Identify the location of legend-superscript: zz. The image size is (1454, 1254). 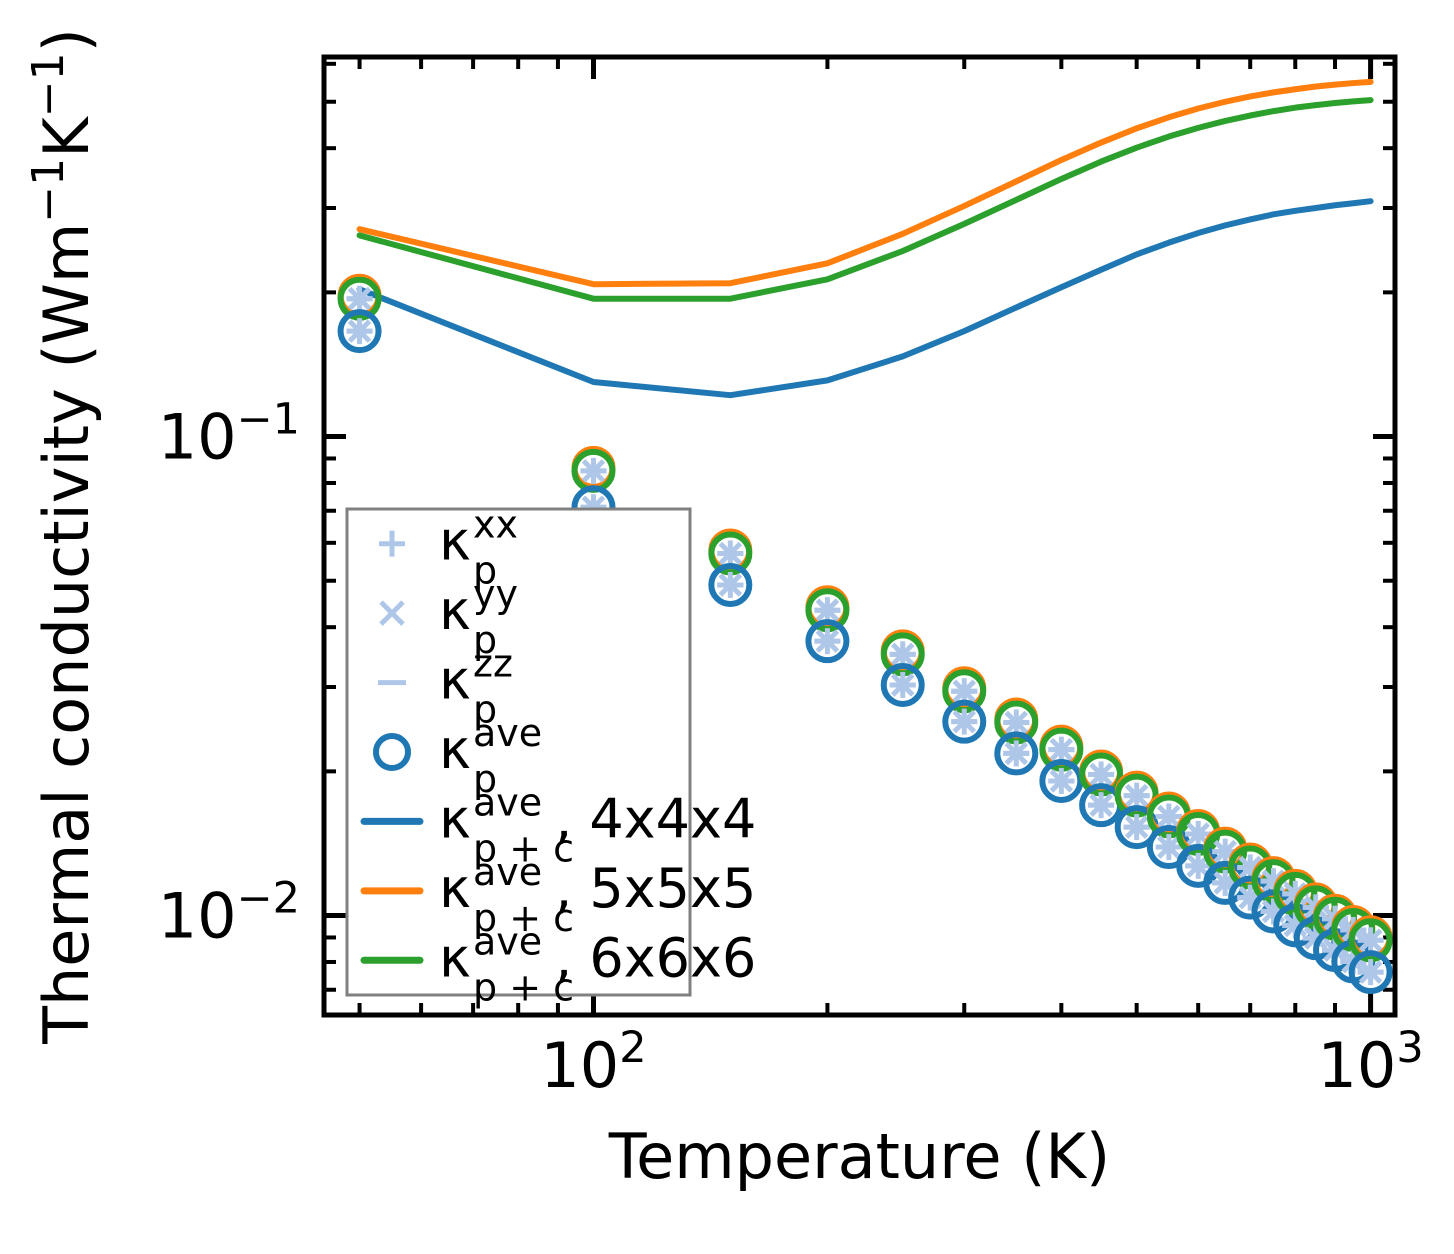
(493, 664).